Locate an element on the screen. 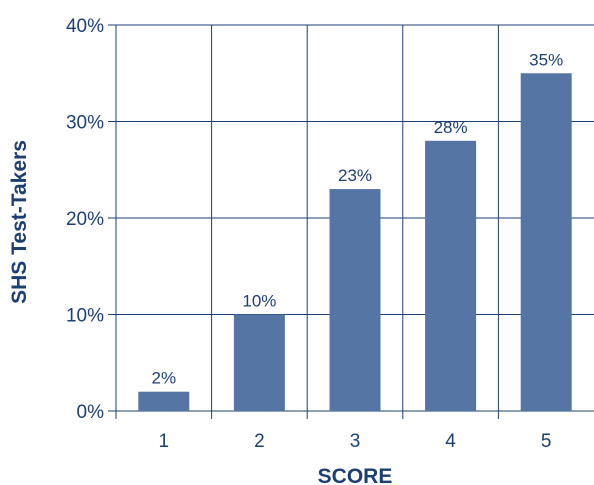  x-tick-label: 5 is located at coordinates (546, 441).